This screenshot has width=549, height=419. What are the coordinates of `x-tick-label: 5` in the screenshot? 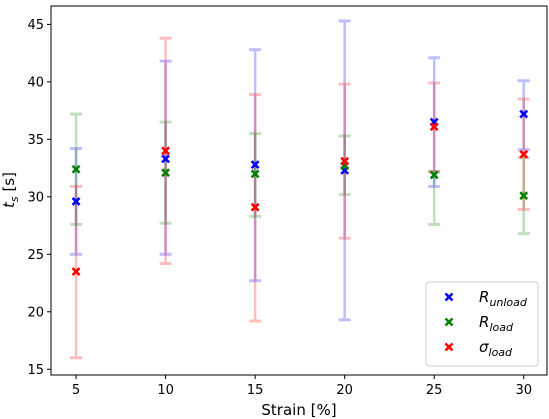 It's located at (76, 390).